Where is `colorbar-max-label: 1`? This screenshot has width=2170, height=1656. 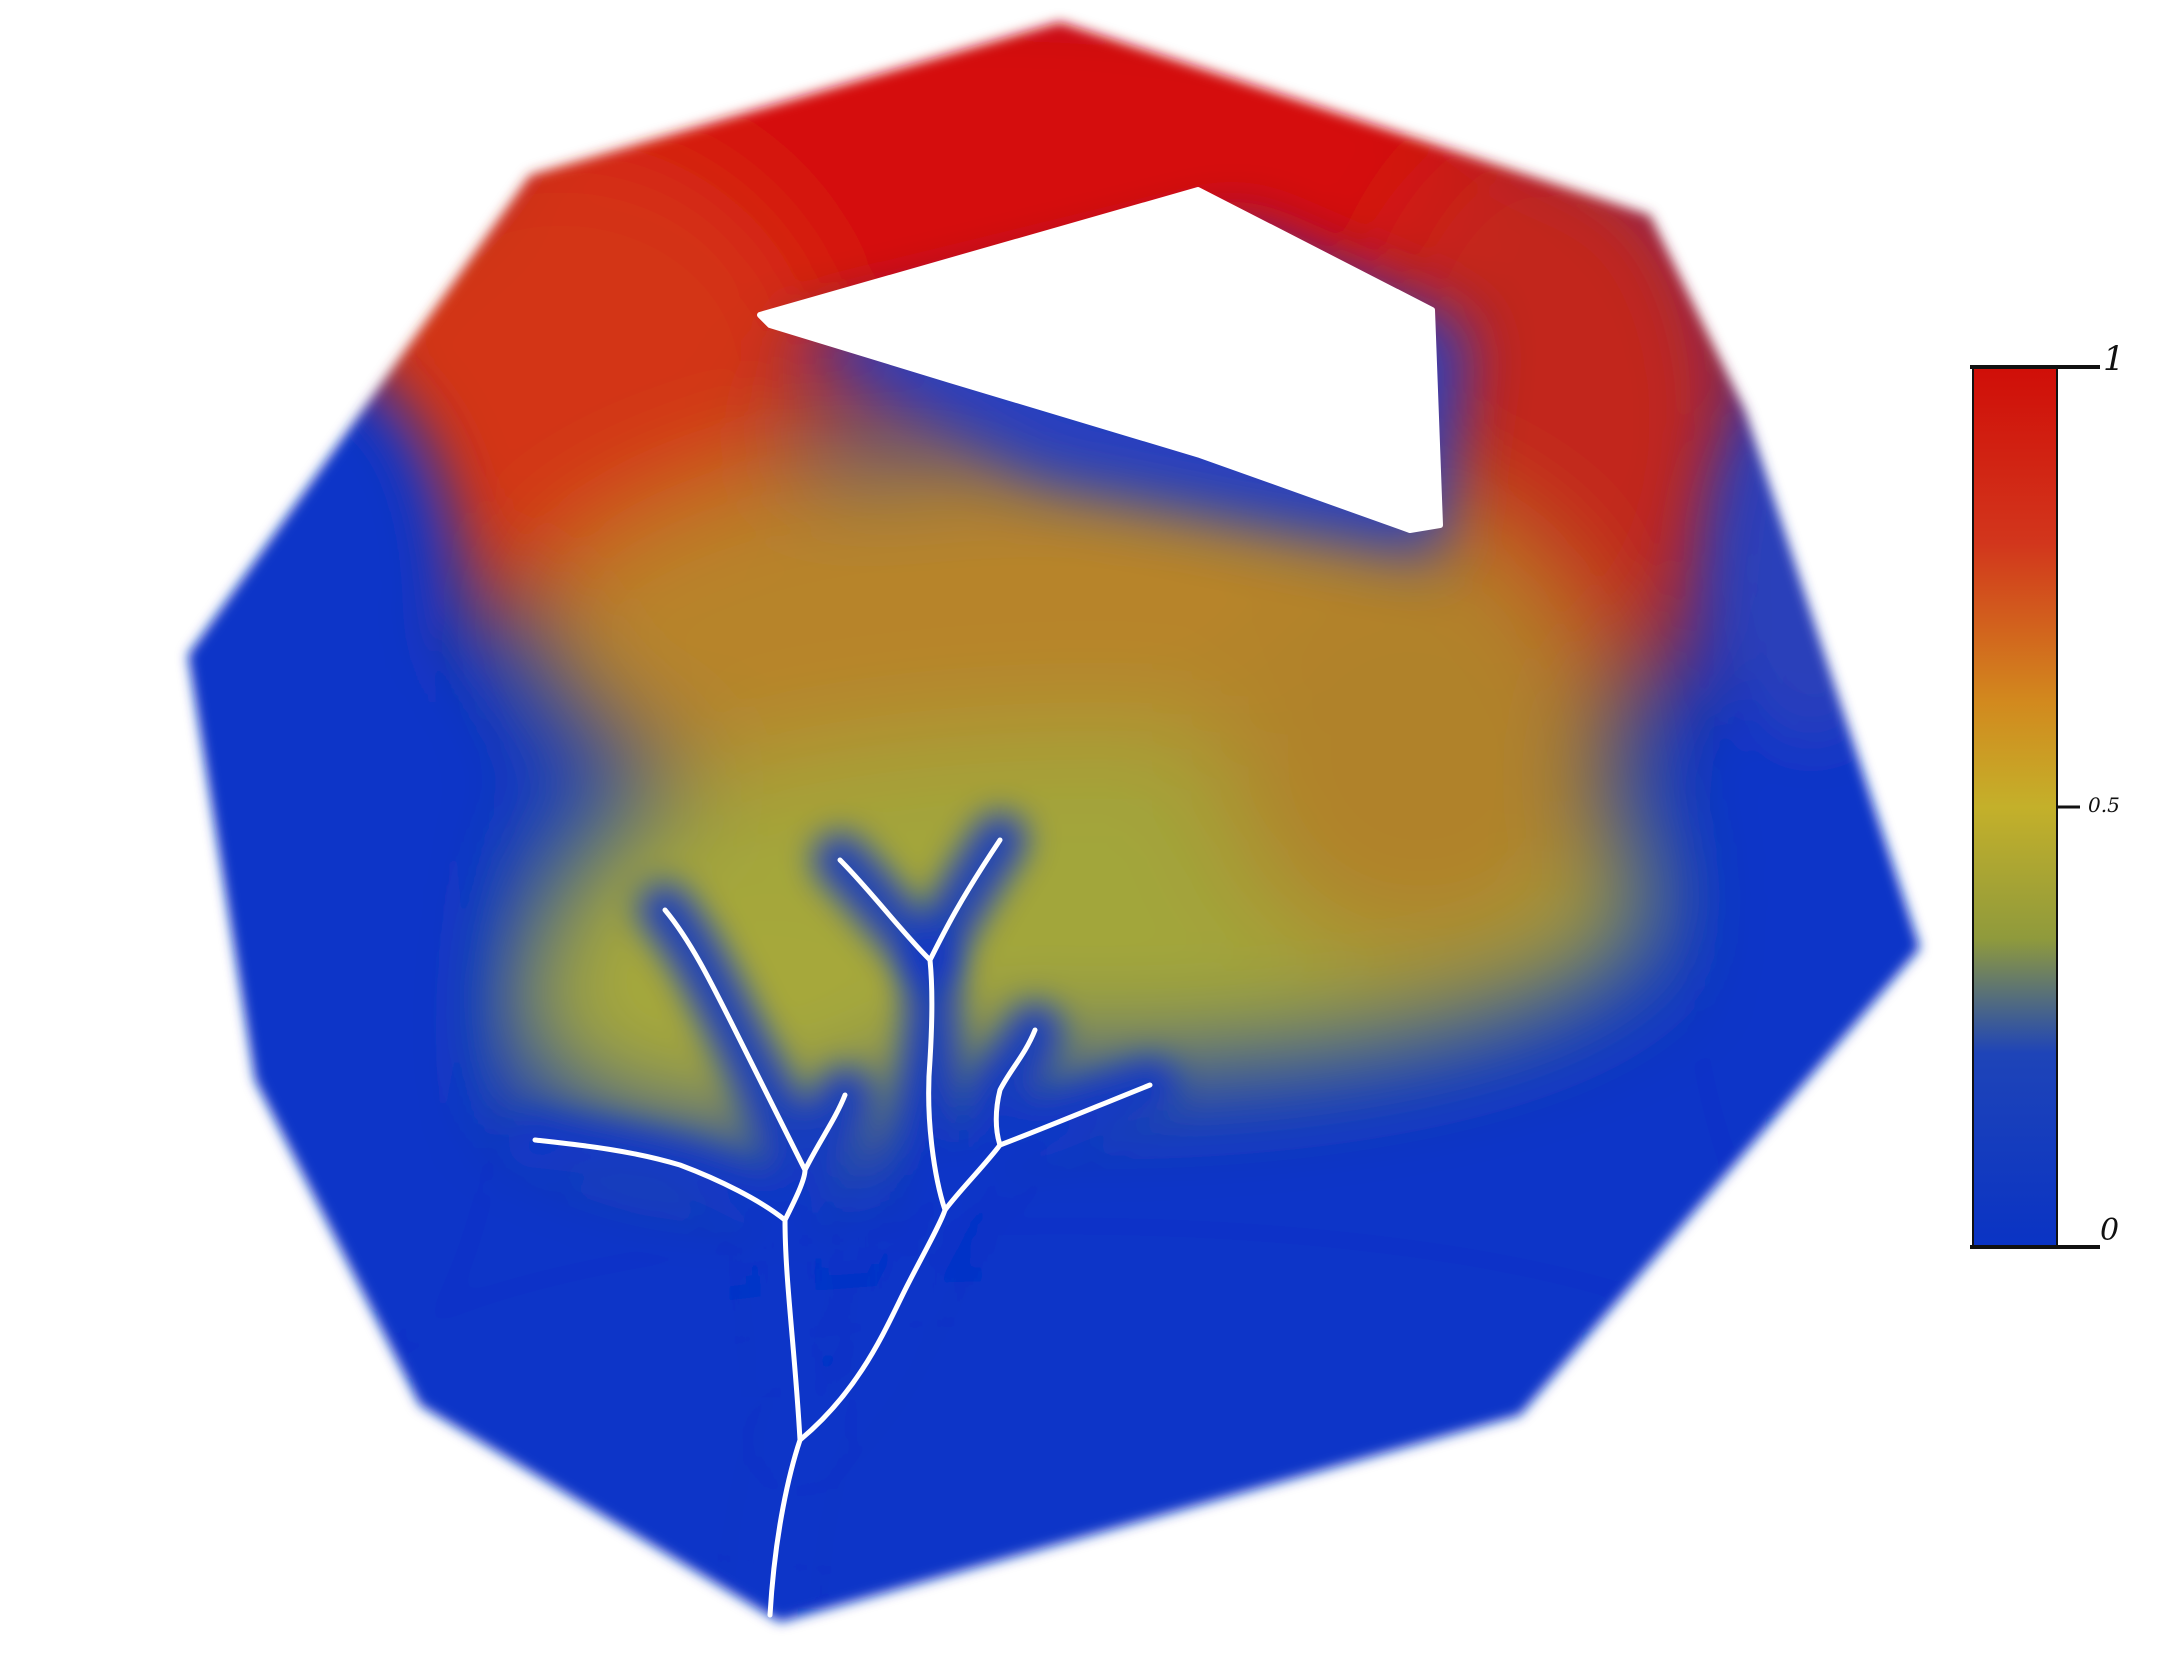
colorbar-max-label: 1 is located at coordinates (2114, 359).